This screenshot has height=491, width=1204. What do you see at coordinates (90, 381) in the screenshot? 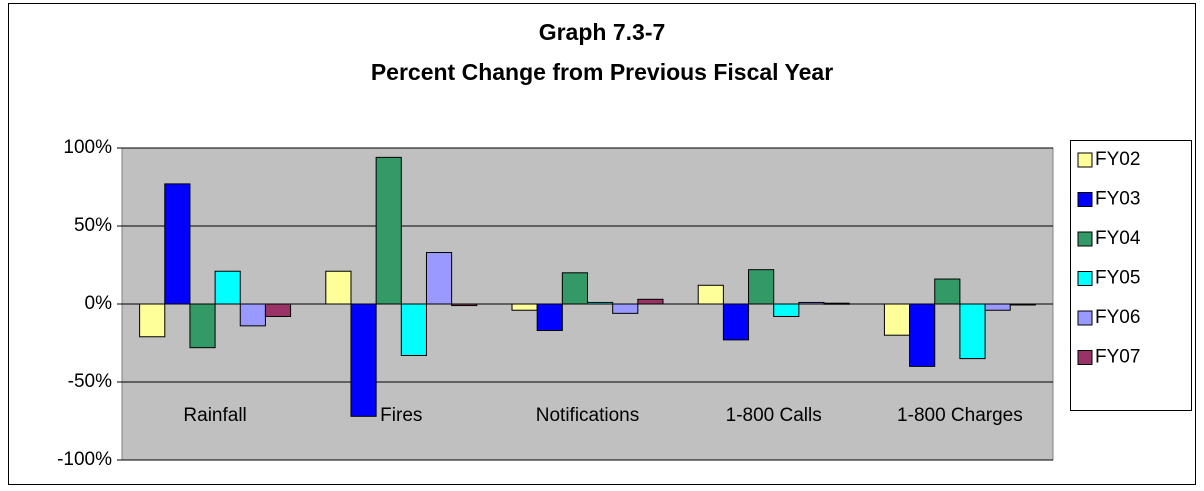
I see `y-tick-label: -50%` at bounding box center [90, 381].